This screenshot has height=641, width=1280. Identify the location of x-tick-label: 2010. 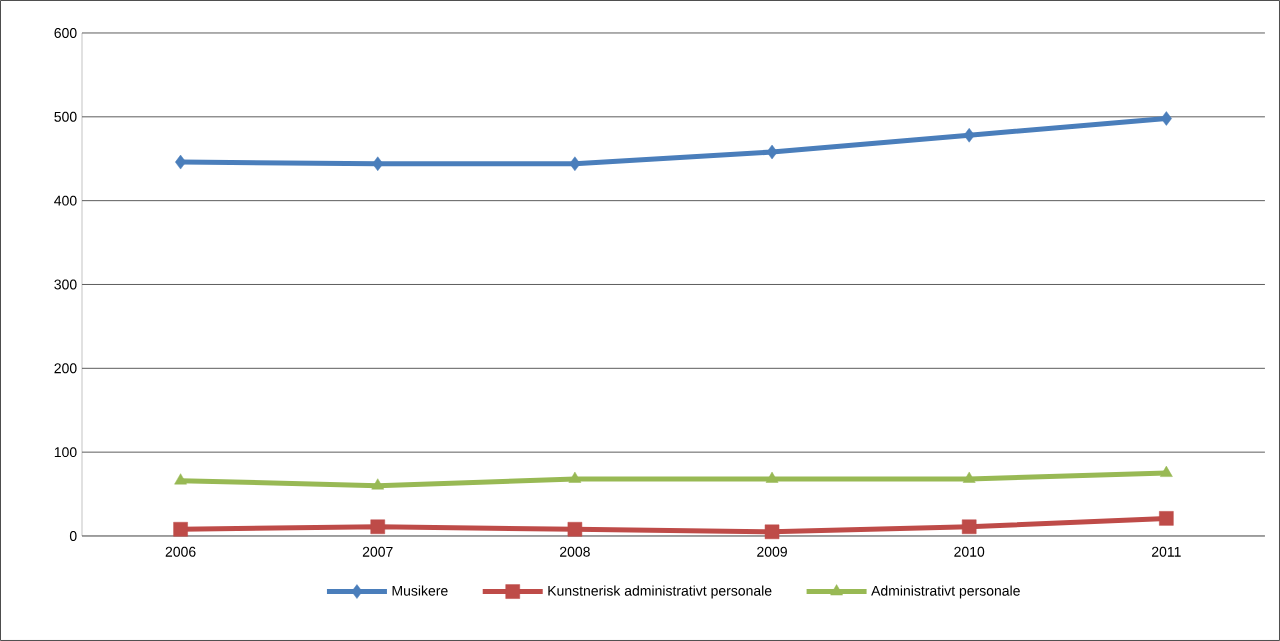
(969, 551).